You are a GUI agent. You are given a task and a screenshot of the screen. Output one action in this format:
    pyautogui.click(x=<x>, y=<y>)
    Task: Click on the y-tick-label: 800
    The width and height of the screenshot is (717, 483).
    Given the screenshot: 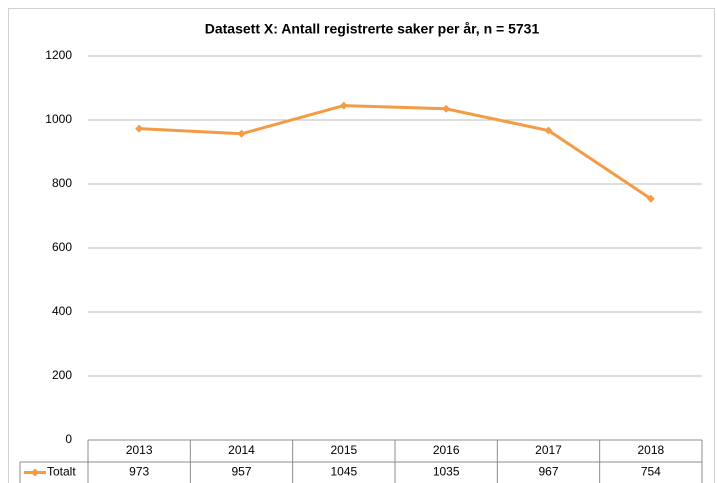 What is the action you would take?
    pyautogui.click(x=62, y=183)
    